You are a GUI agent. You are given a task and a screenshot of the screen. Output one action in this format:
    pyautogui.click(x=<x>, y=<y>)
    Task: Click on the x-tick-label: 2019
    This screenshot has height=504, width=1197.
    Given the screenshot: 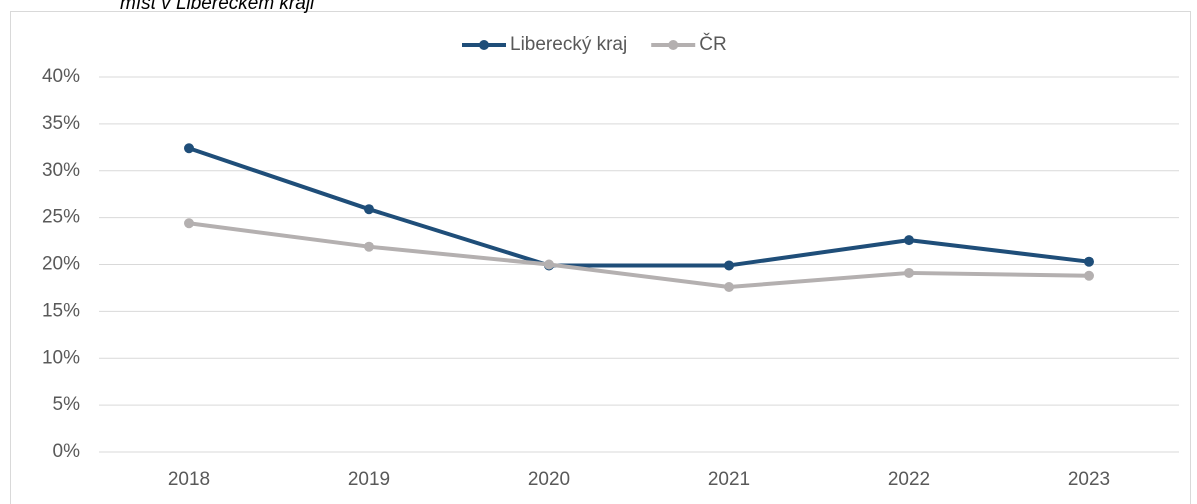 What is the action you would take?
    pyautogui.click(x=369, y=479)
    